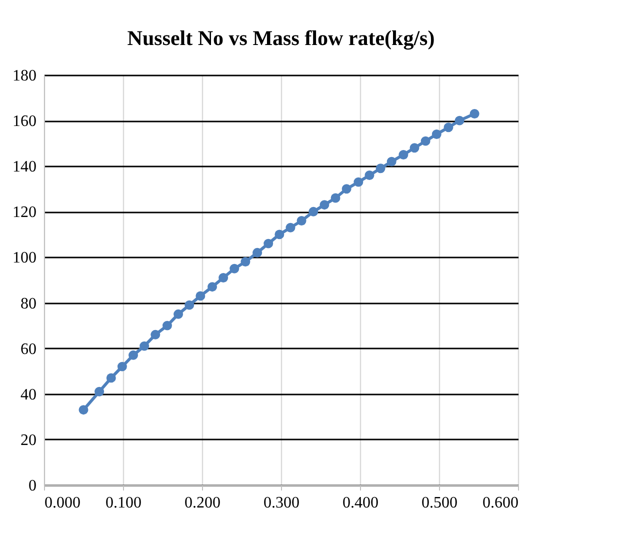  Describe the element at coordinates (62, 503) in the screenshot. I see `x-tick-label: 0.000` at that location.